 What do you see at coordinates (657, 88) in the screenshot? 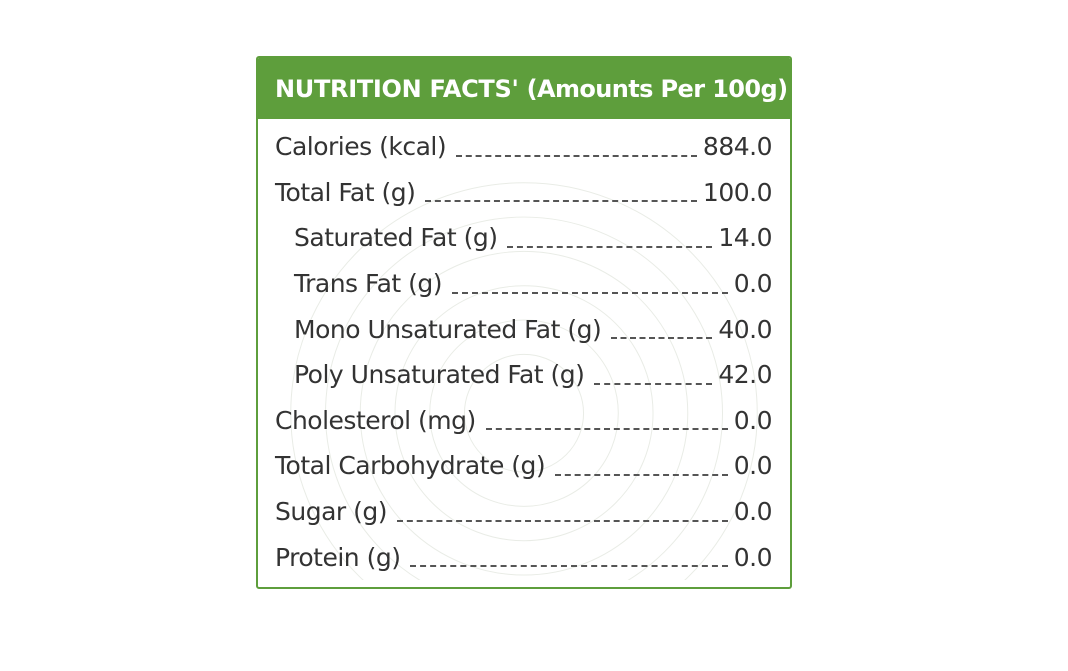
I see `header-subtitle: (Amounts Per 100g)` at bounding box center [657, 88].